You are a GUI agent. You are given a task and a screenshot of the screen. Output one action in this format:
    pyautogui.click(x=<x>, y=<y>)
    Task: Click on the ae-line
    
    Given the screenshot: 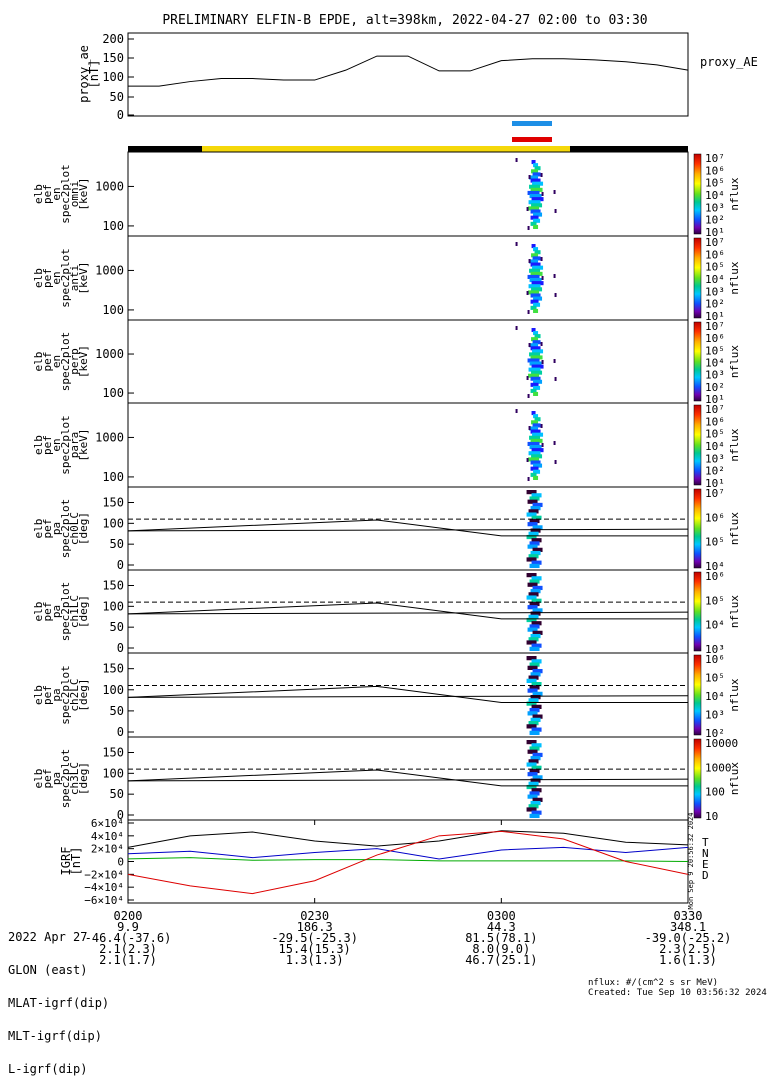 What is the action you would take?
    pyautogui.click(x=408, y=71)
    